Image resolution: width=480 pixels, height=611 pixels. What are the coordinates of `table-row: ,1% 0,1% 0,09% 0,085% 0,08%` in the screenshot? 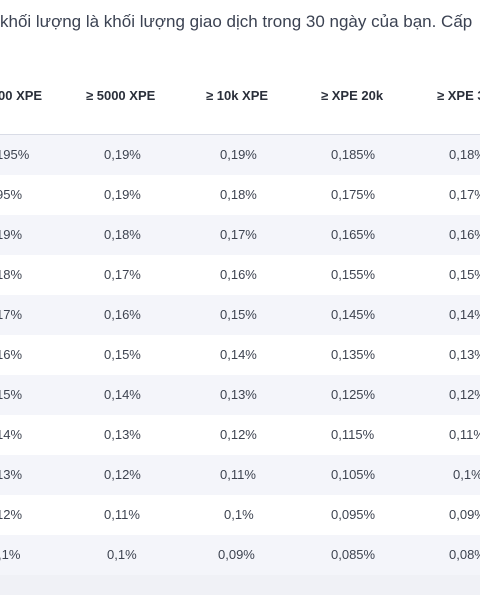 It's located at (240, 555).